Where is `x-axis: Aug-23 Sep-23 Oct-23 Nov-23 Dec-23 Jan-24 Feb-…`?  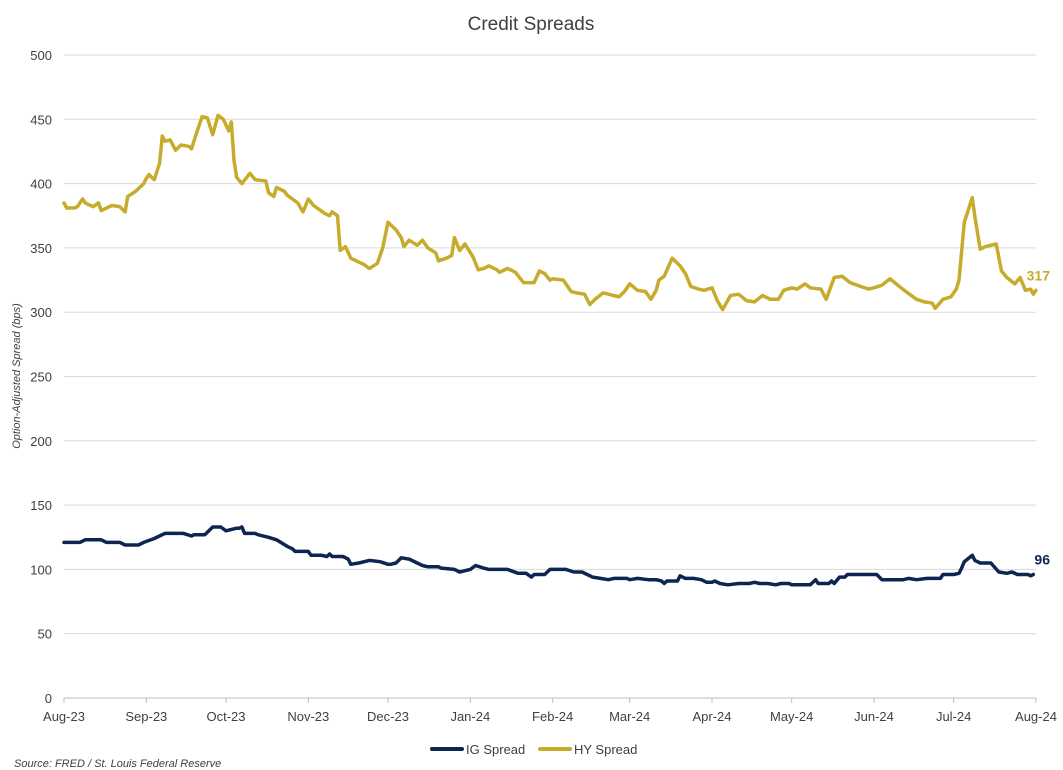
x-axis: Aug-23 Sep-23 Oct-23 Nov-23 Dec-23 Jan-24 Feb-… is located at coordinates (550, 710).